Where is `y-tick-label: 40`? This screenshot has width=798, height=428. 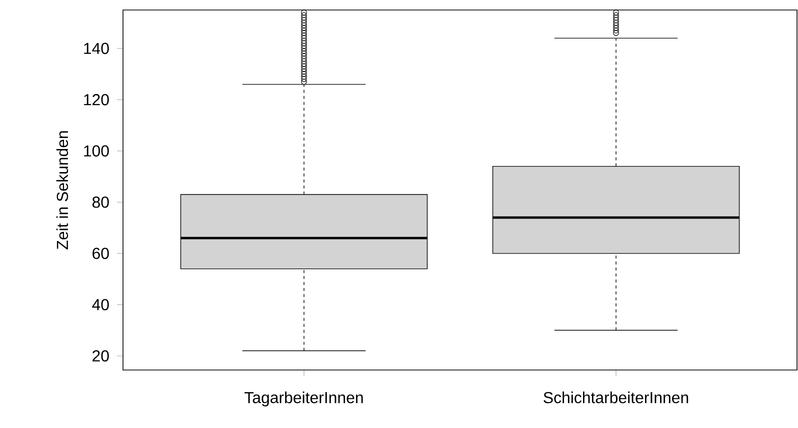
y-tick-label: 40 is located at coordinates (100, 304).